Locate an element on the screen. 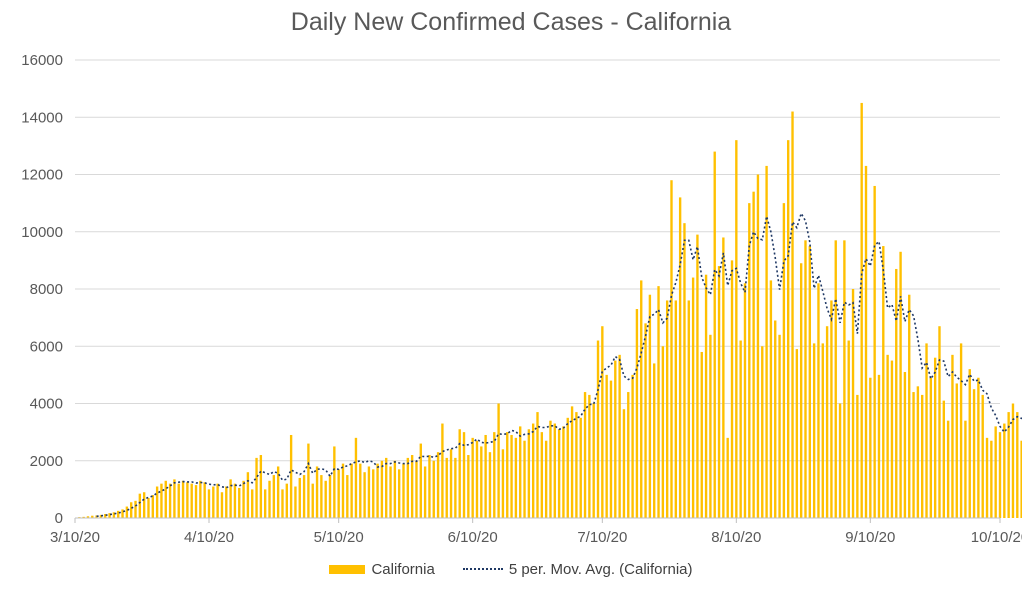  x-tick-label: 7/10/20 is located at coordinates (602, 537).